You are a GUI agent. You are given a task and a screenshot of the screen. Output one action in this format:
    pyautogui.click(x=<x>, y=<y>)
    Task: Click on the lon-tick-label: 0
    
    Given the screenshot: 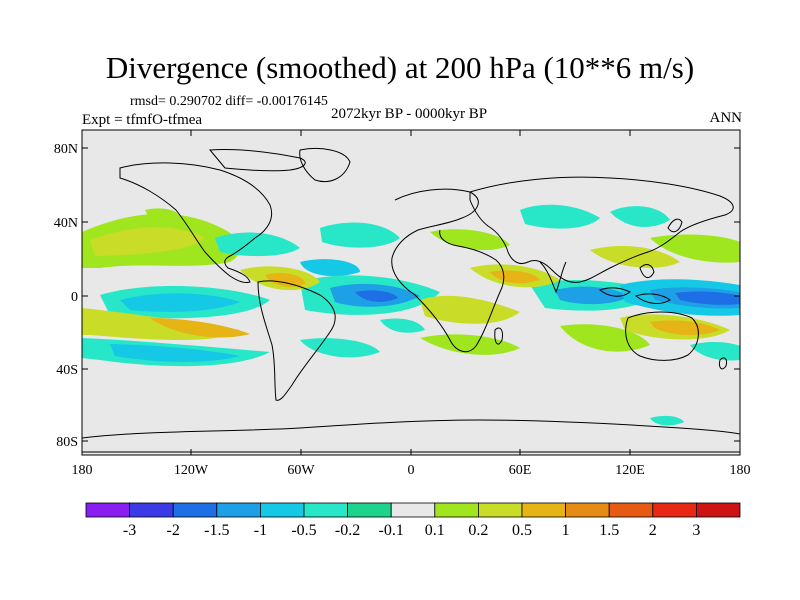 What is the action you would take?
    pyautogui.click(x=411, y=470)
    